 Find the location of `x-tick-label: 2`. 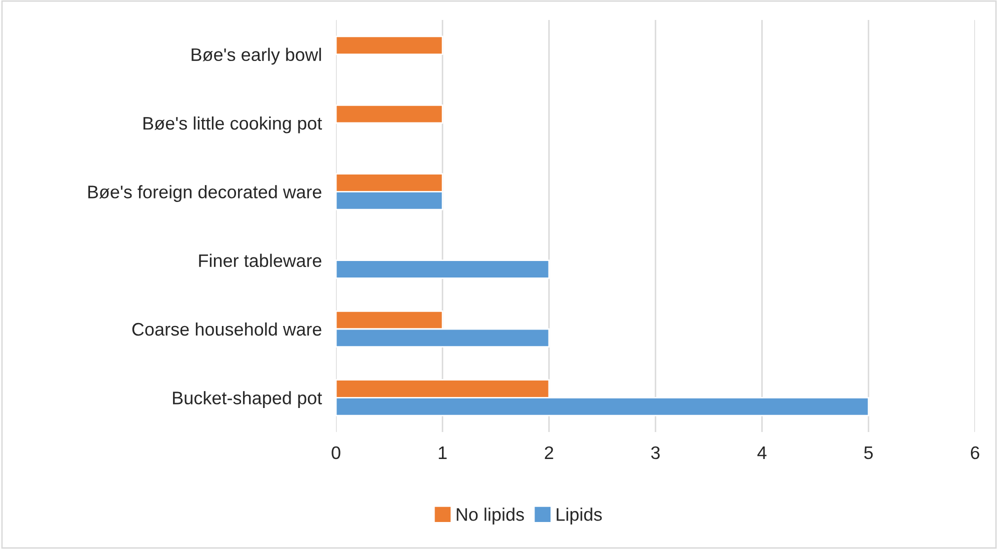

x-tick-label: 2 is located at coordinates (549, 452).